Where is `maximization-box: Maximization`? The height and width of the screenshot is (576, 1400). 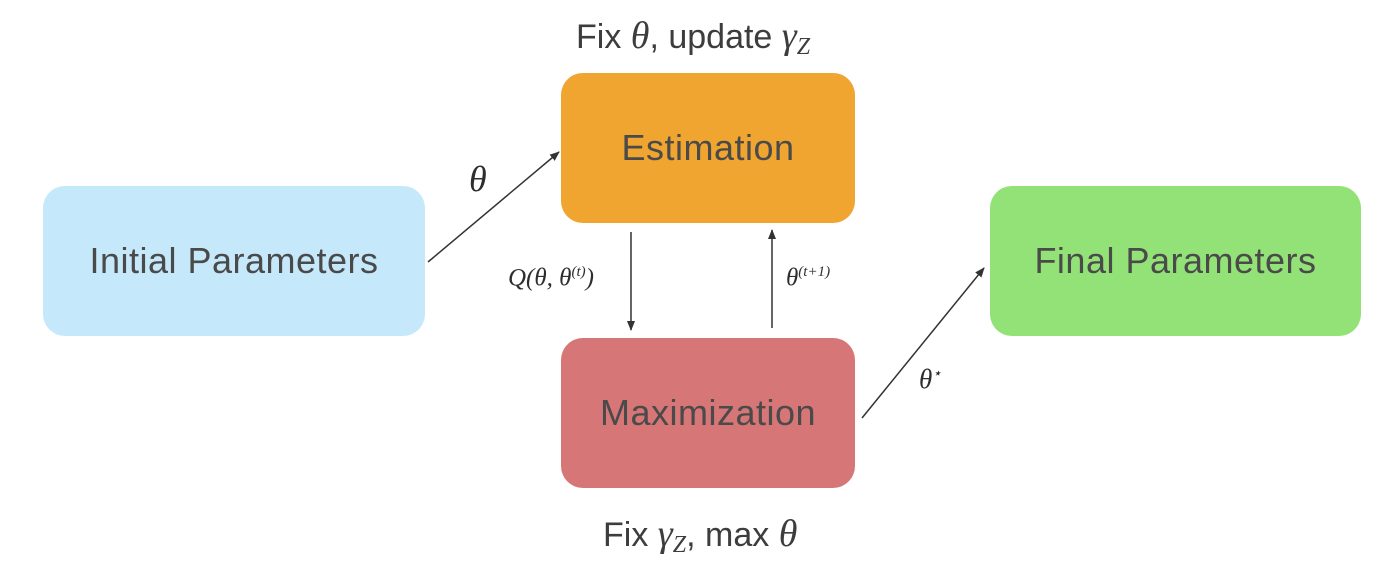 maximization-box: Maximization is located at coordinates (708, 413).